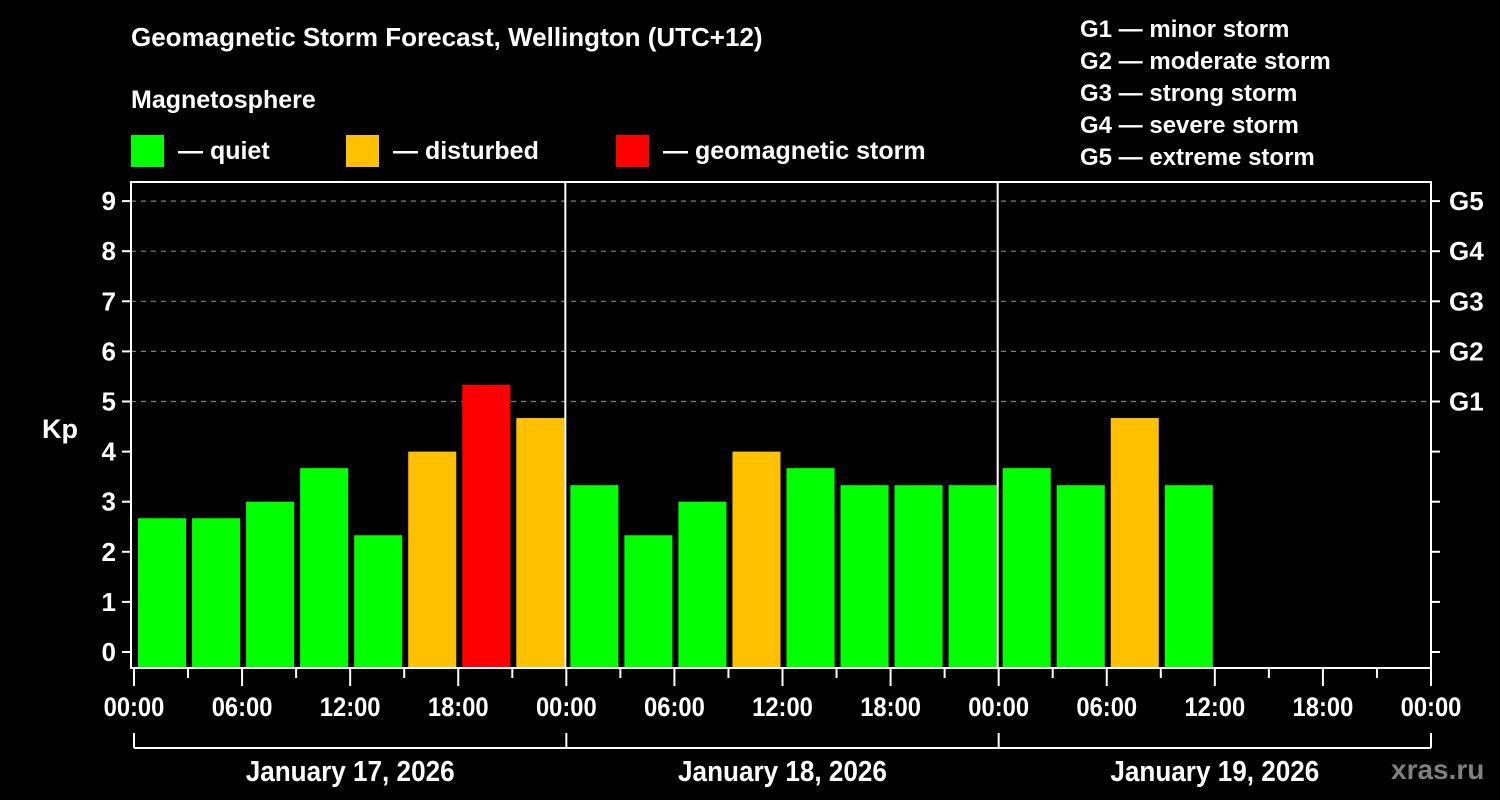 Image resolution: width=1500 pixels, height=800 pixels. Describe the element at coordinates (223, 100) in the screenshot. I see `legend-heading: Magnetosphere` at that location.